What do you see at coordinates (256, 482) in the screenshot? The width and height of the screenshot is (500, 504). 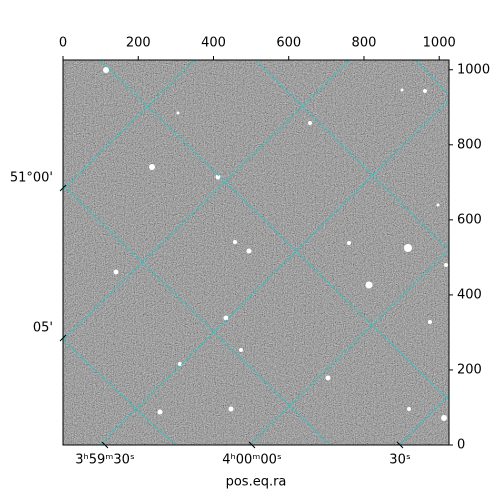 I see `x-axis-label: pos.eq.ra` at bounding box center [256, 482].